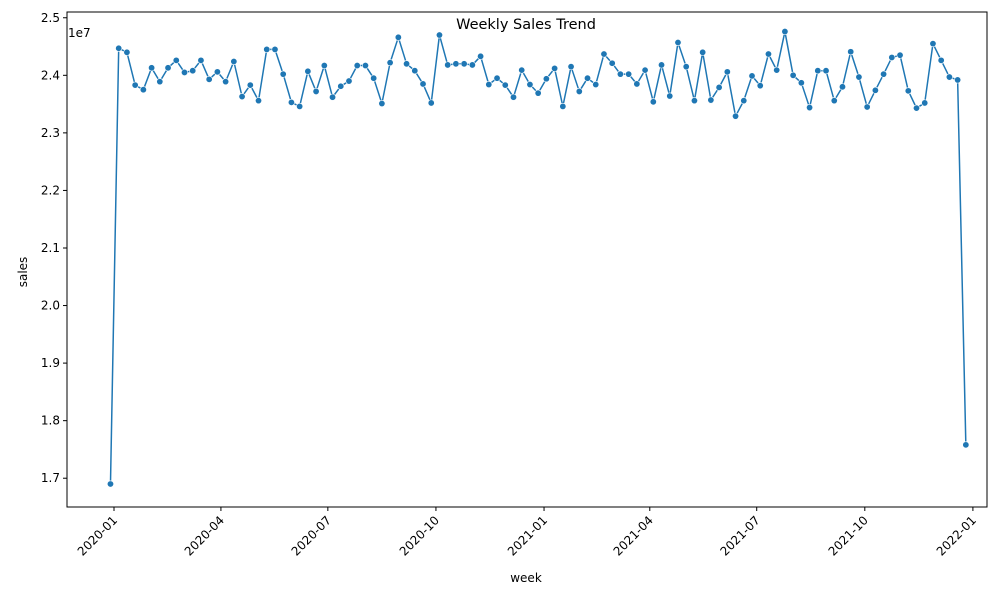  Describe the element at coordinates (50, 248) in the screenshot. I see `y-tick-label: 2.1` at that location.